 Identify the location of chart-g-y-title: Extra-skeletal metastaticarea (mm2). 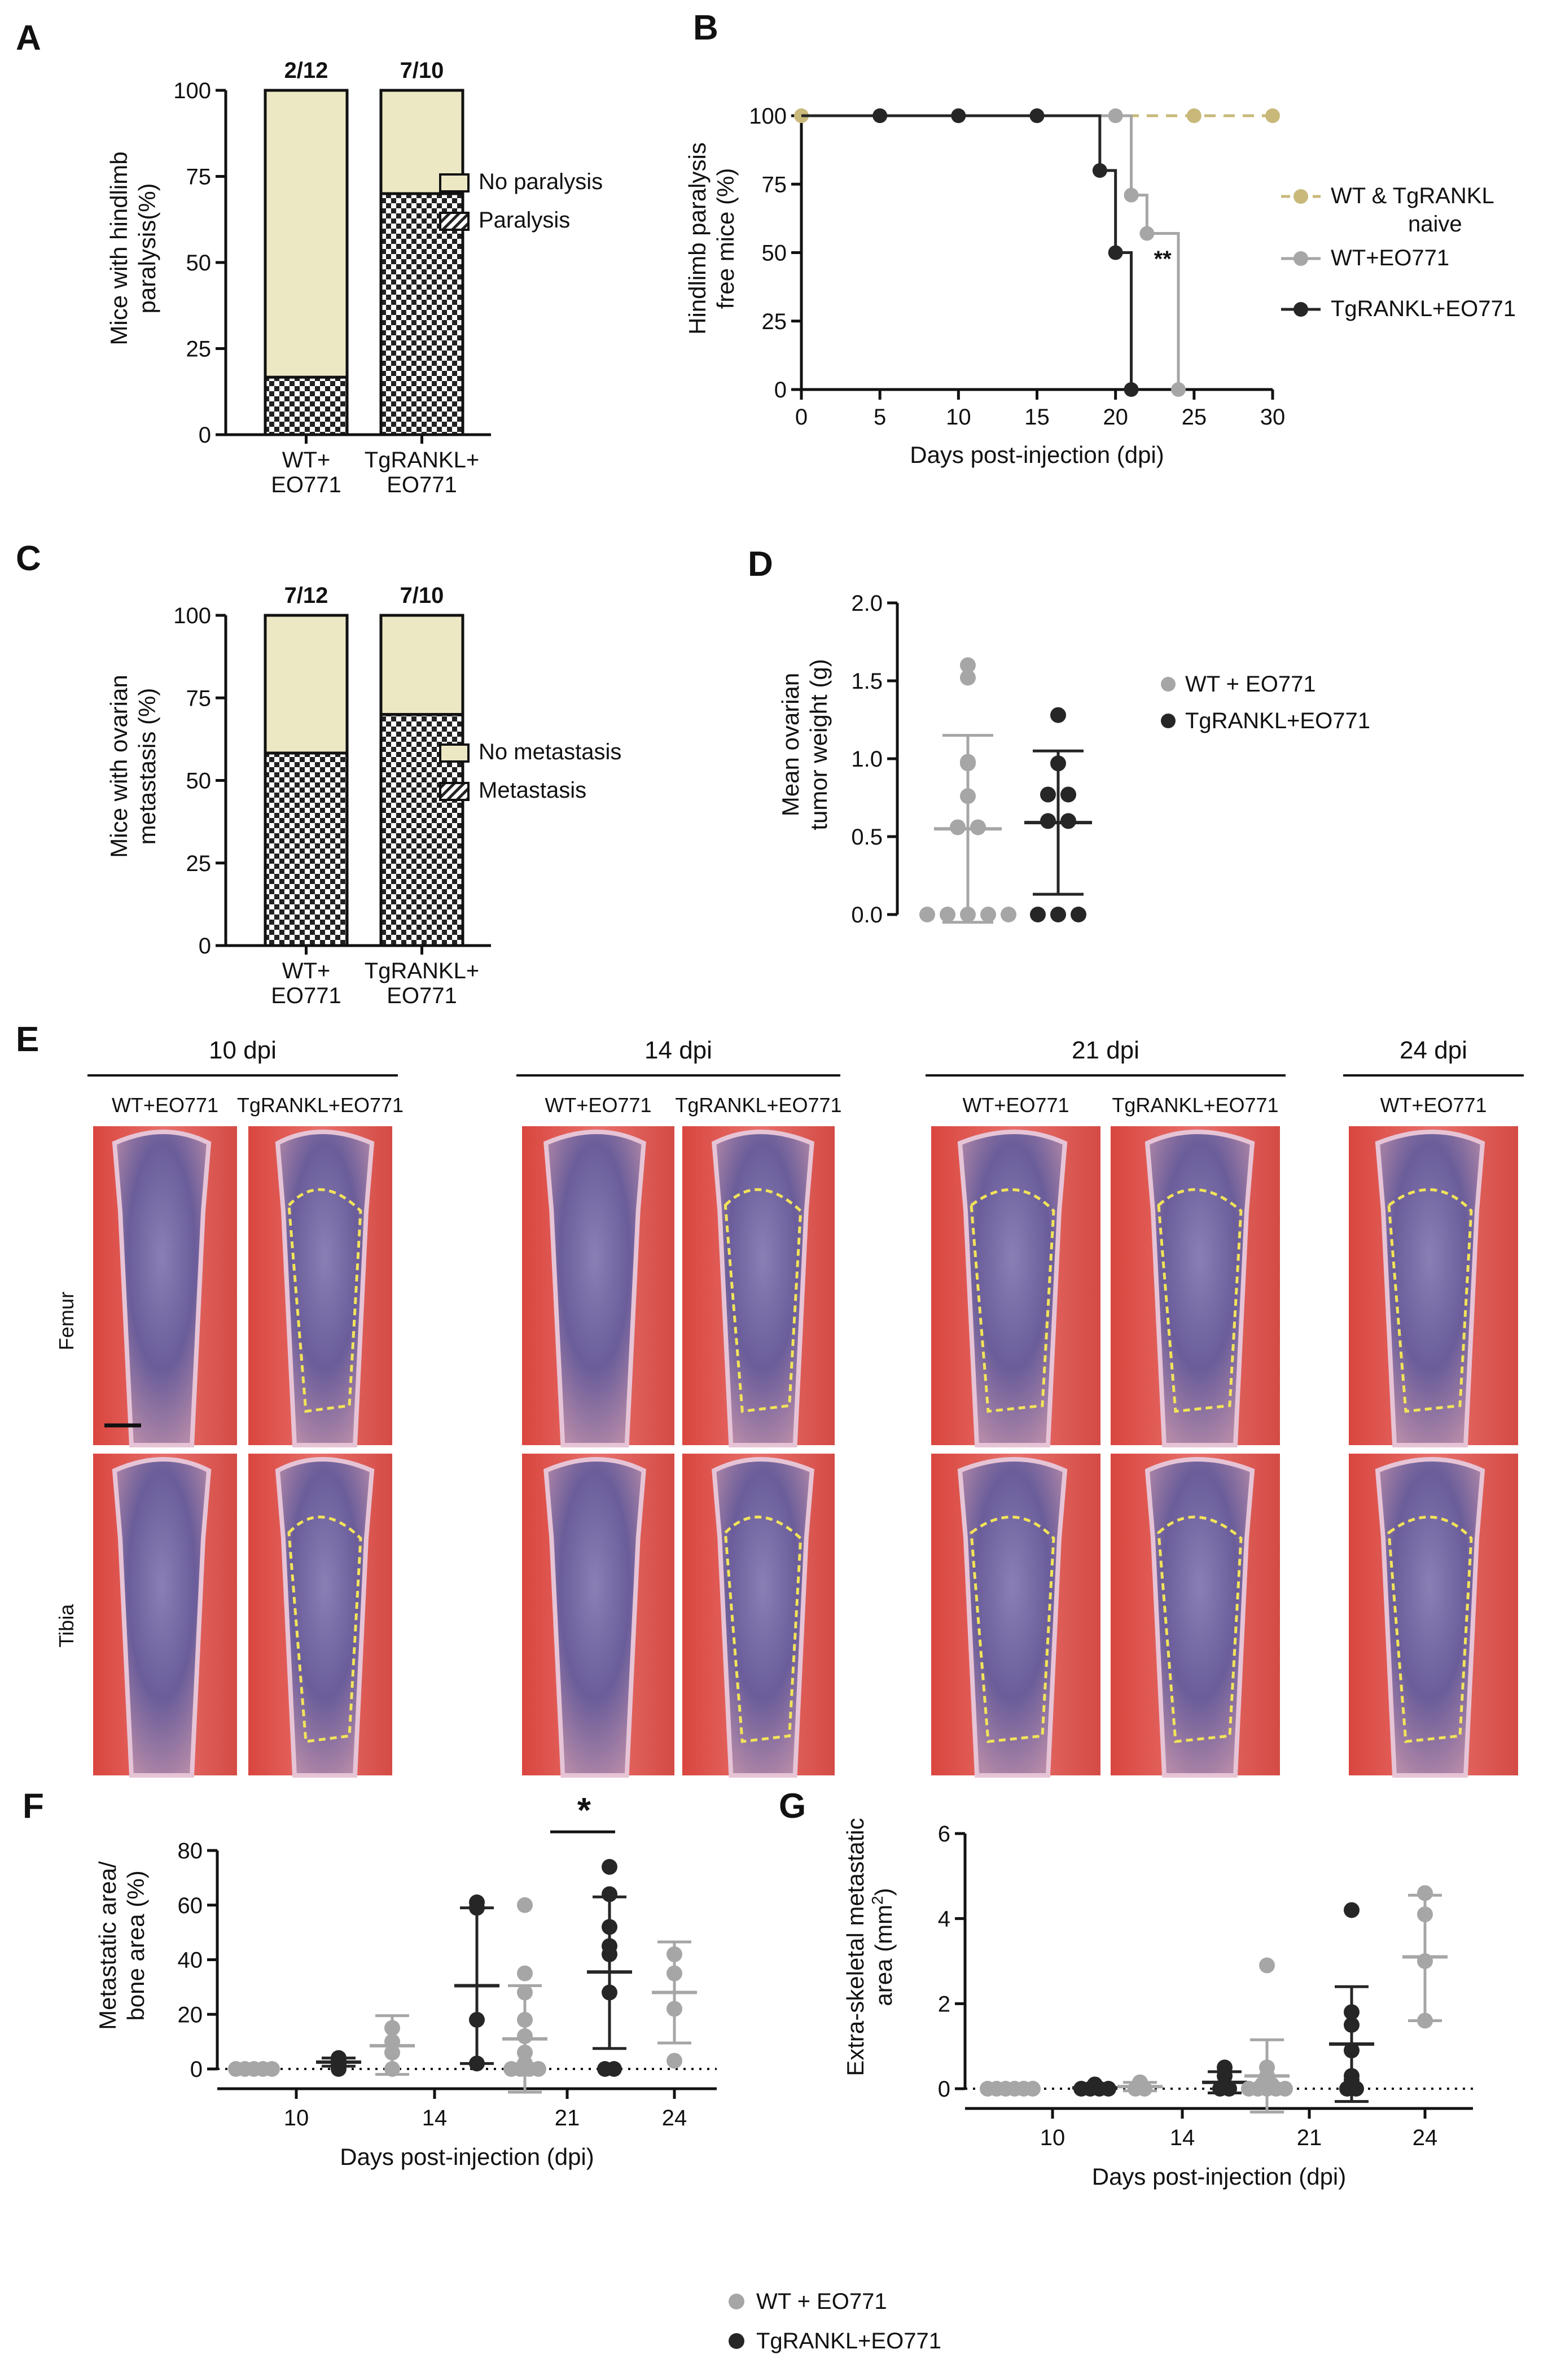
(870, 1947).